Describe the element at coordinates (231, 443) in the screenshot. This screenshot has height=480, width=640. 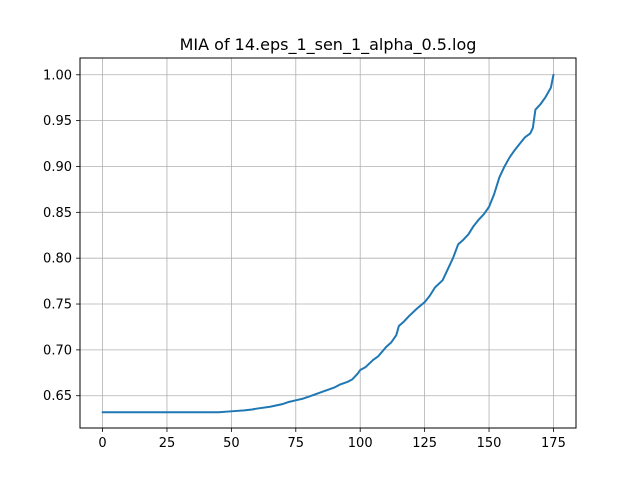
I see `x-tick-label: 50` at that location.